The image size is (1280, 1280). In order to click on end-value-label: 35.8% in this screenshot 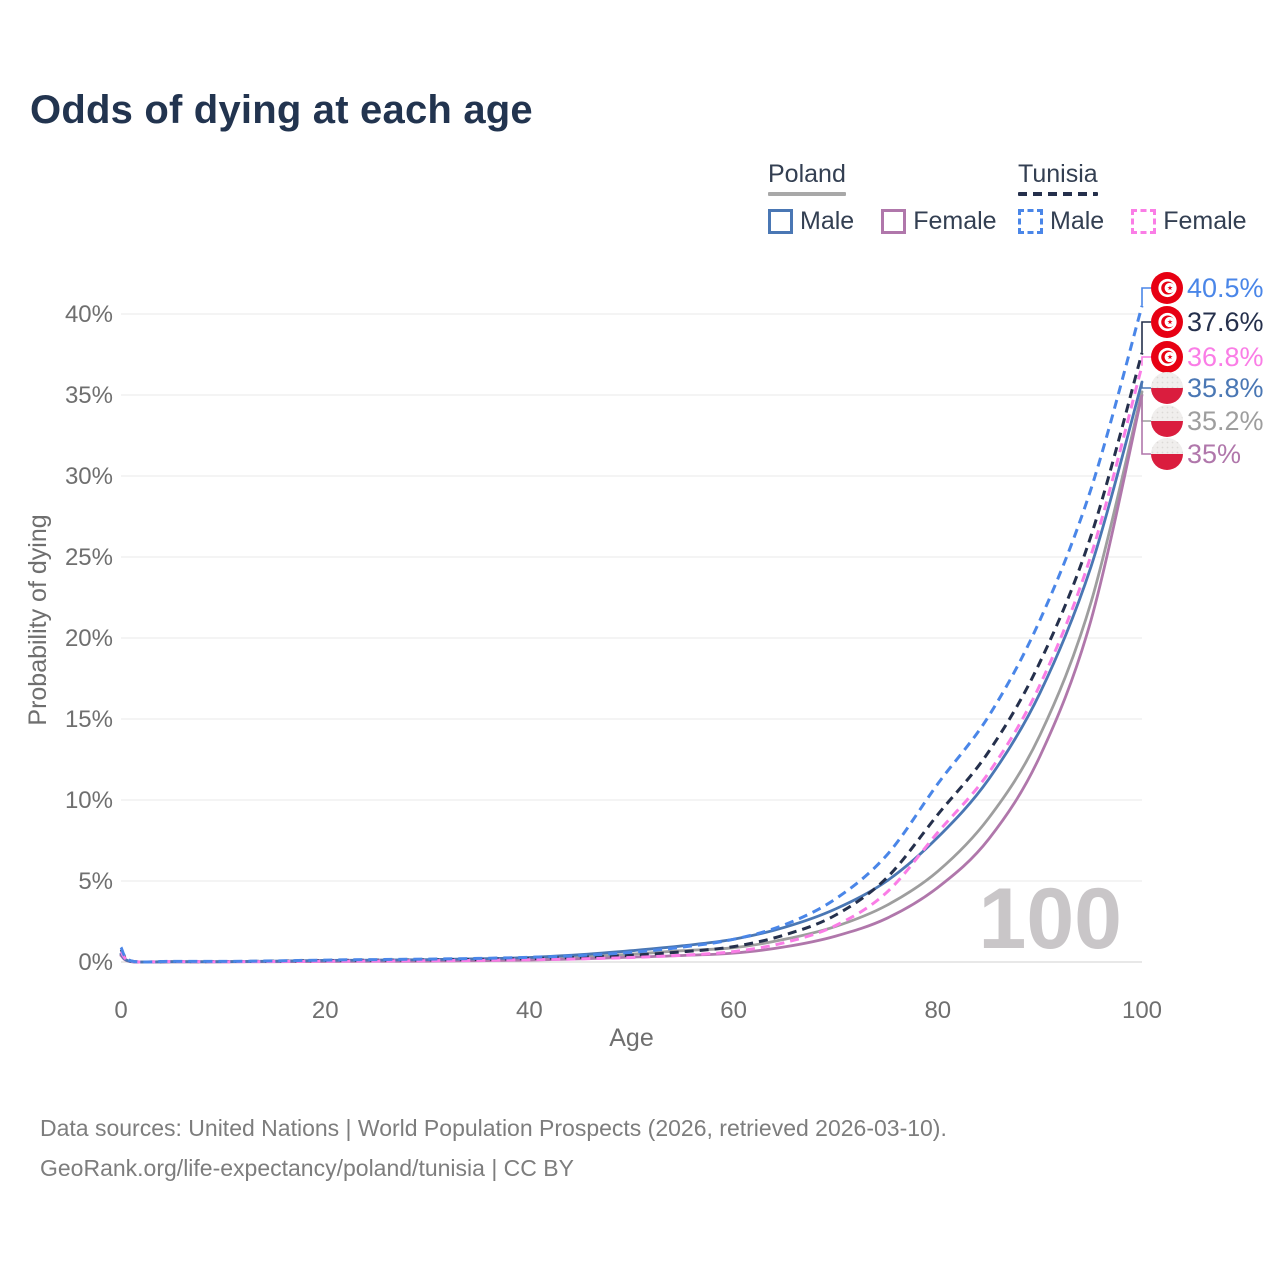, I will do `click(1225, 388)`.